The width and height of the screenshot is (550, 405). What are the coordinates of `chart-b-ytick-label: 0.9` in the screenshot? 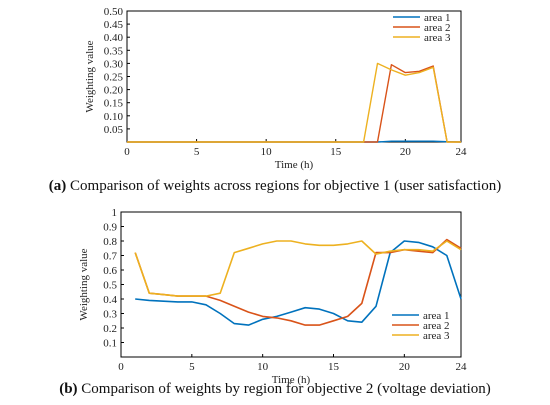 It's located at (110, 228).